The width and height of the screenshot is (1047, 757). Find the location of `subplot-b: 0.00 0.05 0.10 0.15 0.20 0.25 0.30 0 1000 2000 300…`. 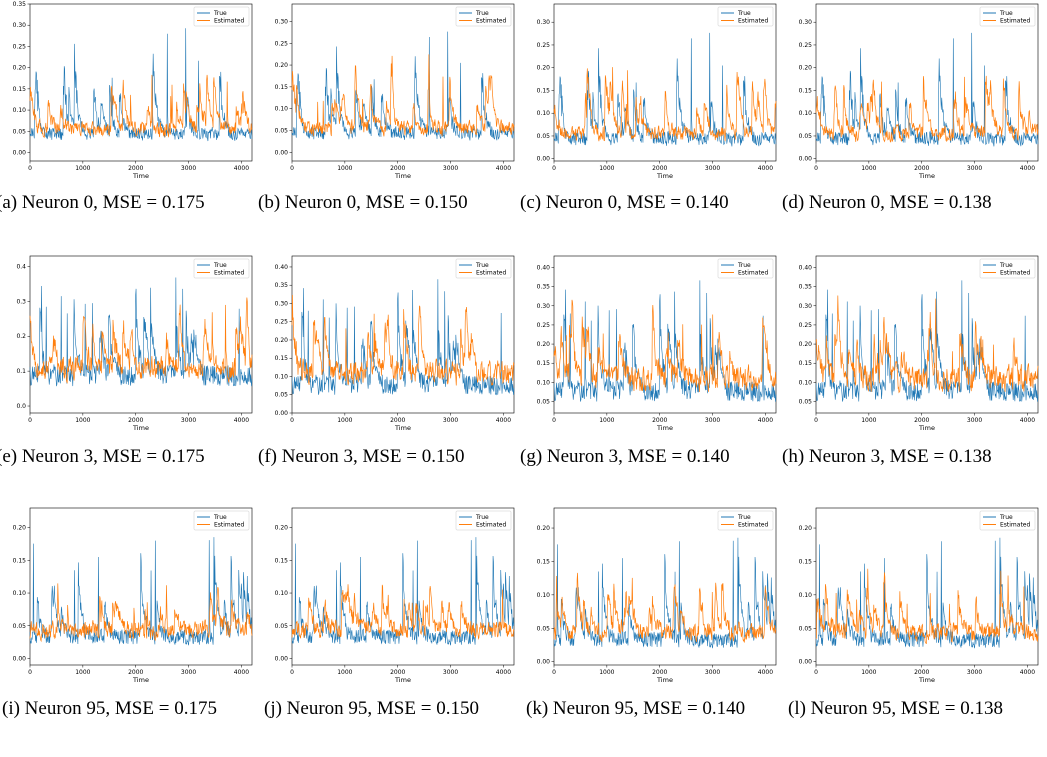

subplot-b: 0.00 0.05 0.10 0.15 0.20 0.25 0.30 0 1000 2000 300… is located at coordinates (391, 95).